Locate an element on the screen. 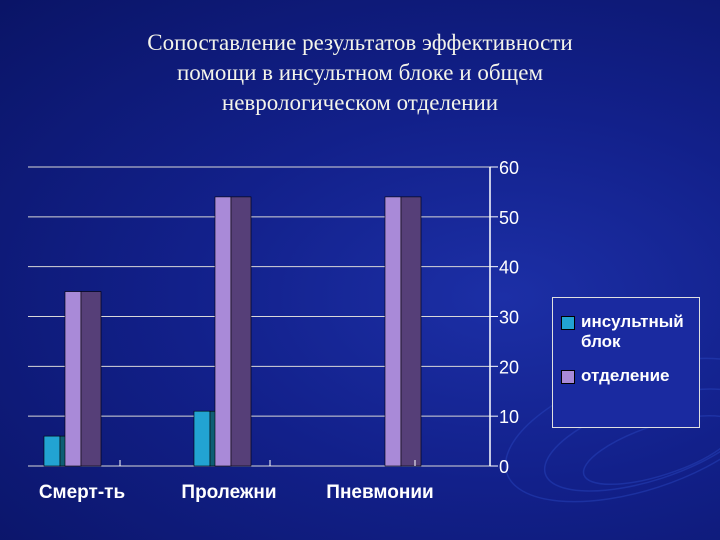  legend-label: инсультный блок is located at coordinates (632, 331).